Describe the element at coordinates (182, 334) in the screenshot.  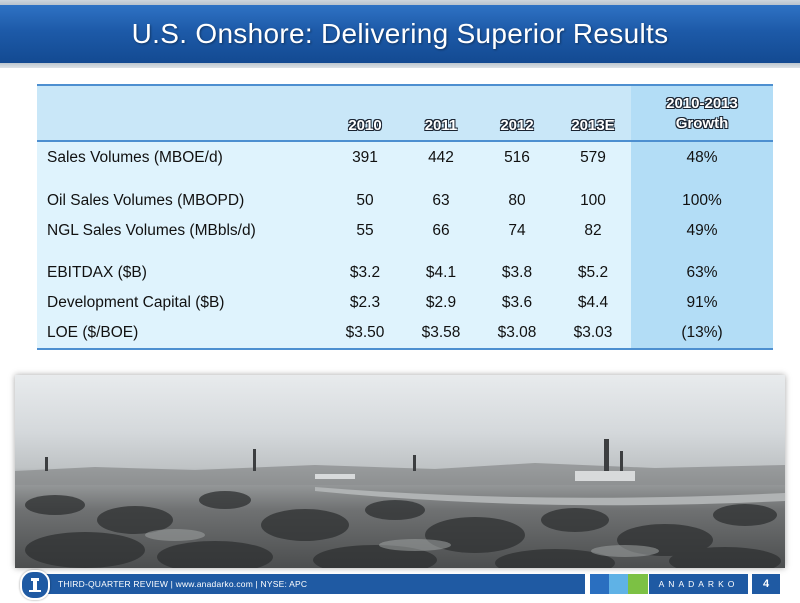
I see `row-label: LOE ($/BOE)` at that location.